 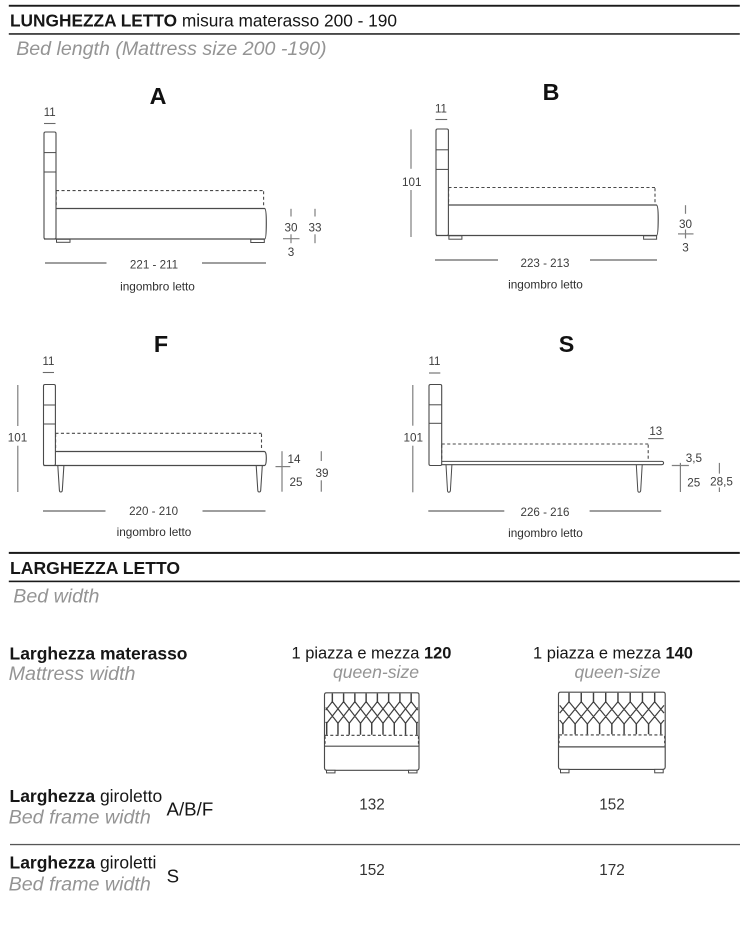 What do you see at coordinates (83, 863) in the screenshot?
I see `svg-text: Larghezza giroletti` at bounding box center [83, 863].